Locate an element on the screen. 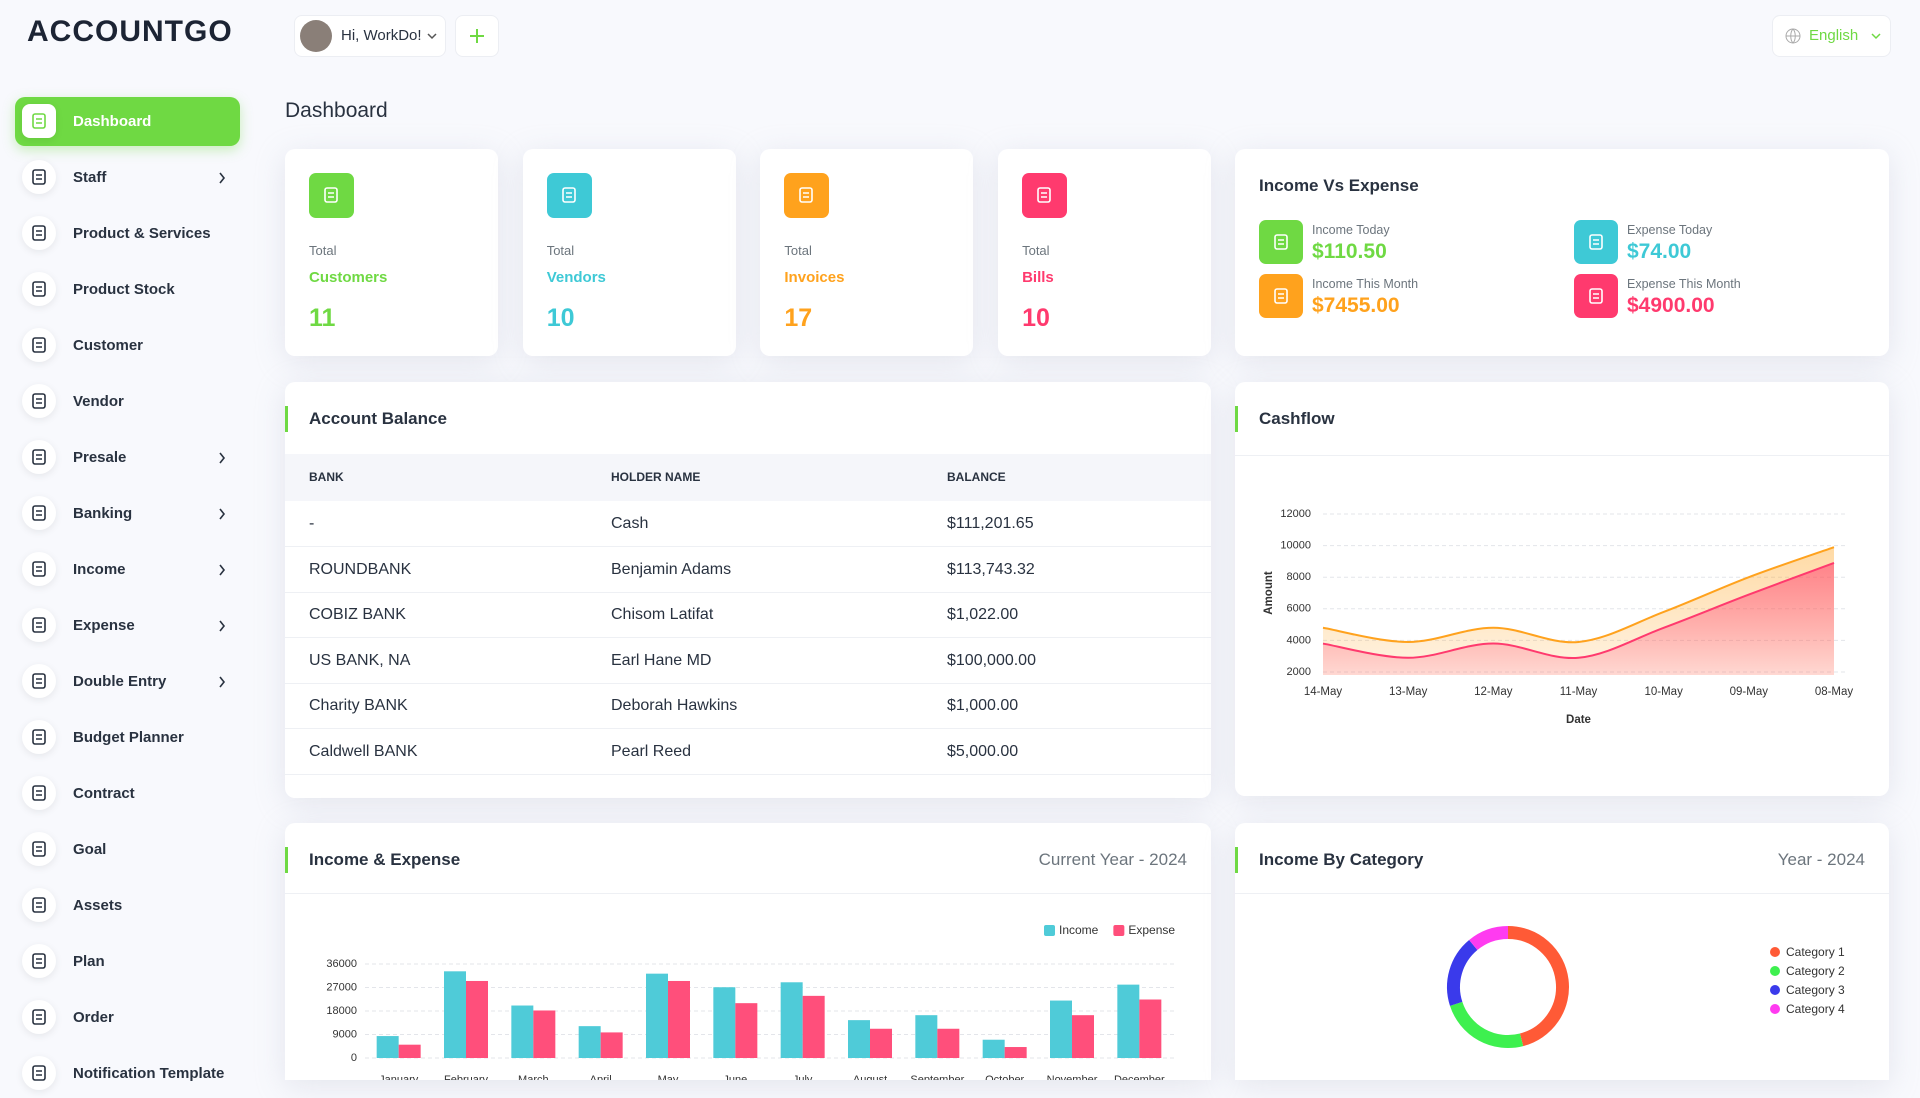 The width and height of the screenshot is (1920, 1098). menu-label: Order is located at coordinates (93, 1017).